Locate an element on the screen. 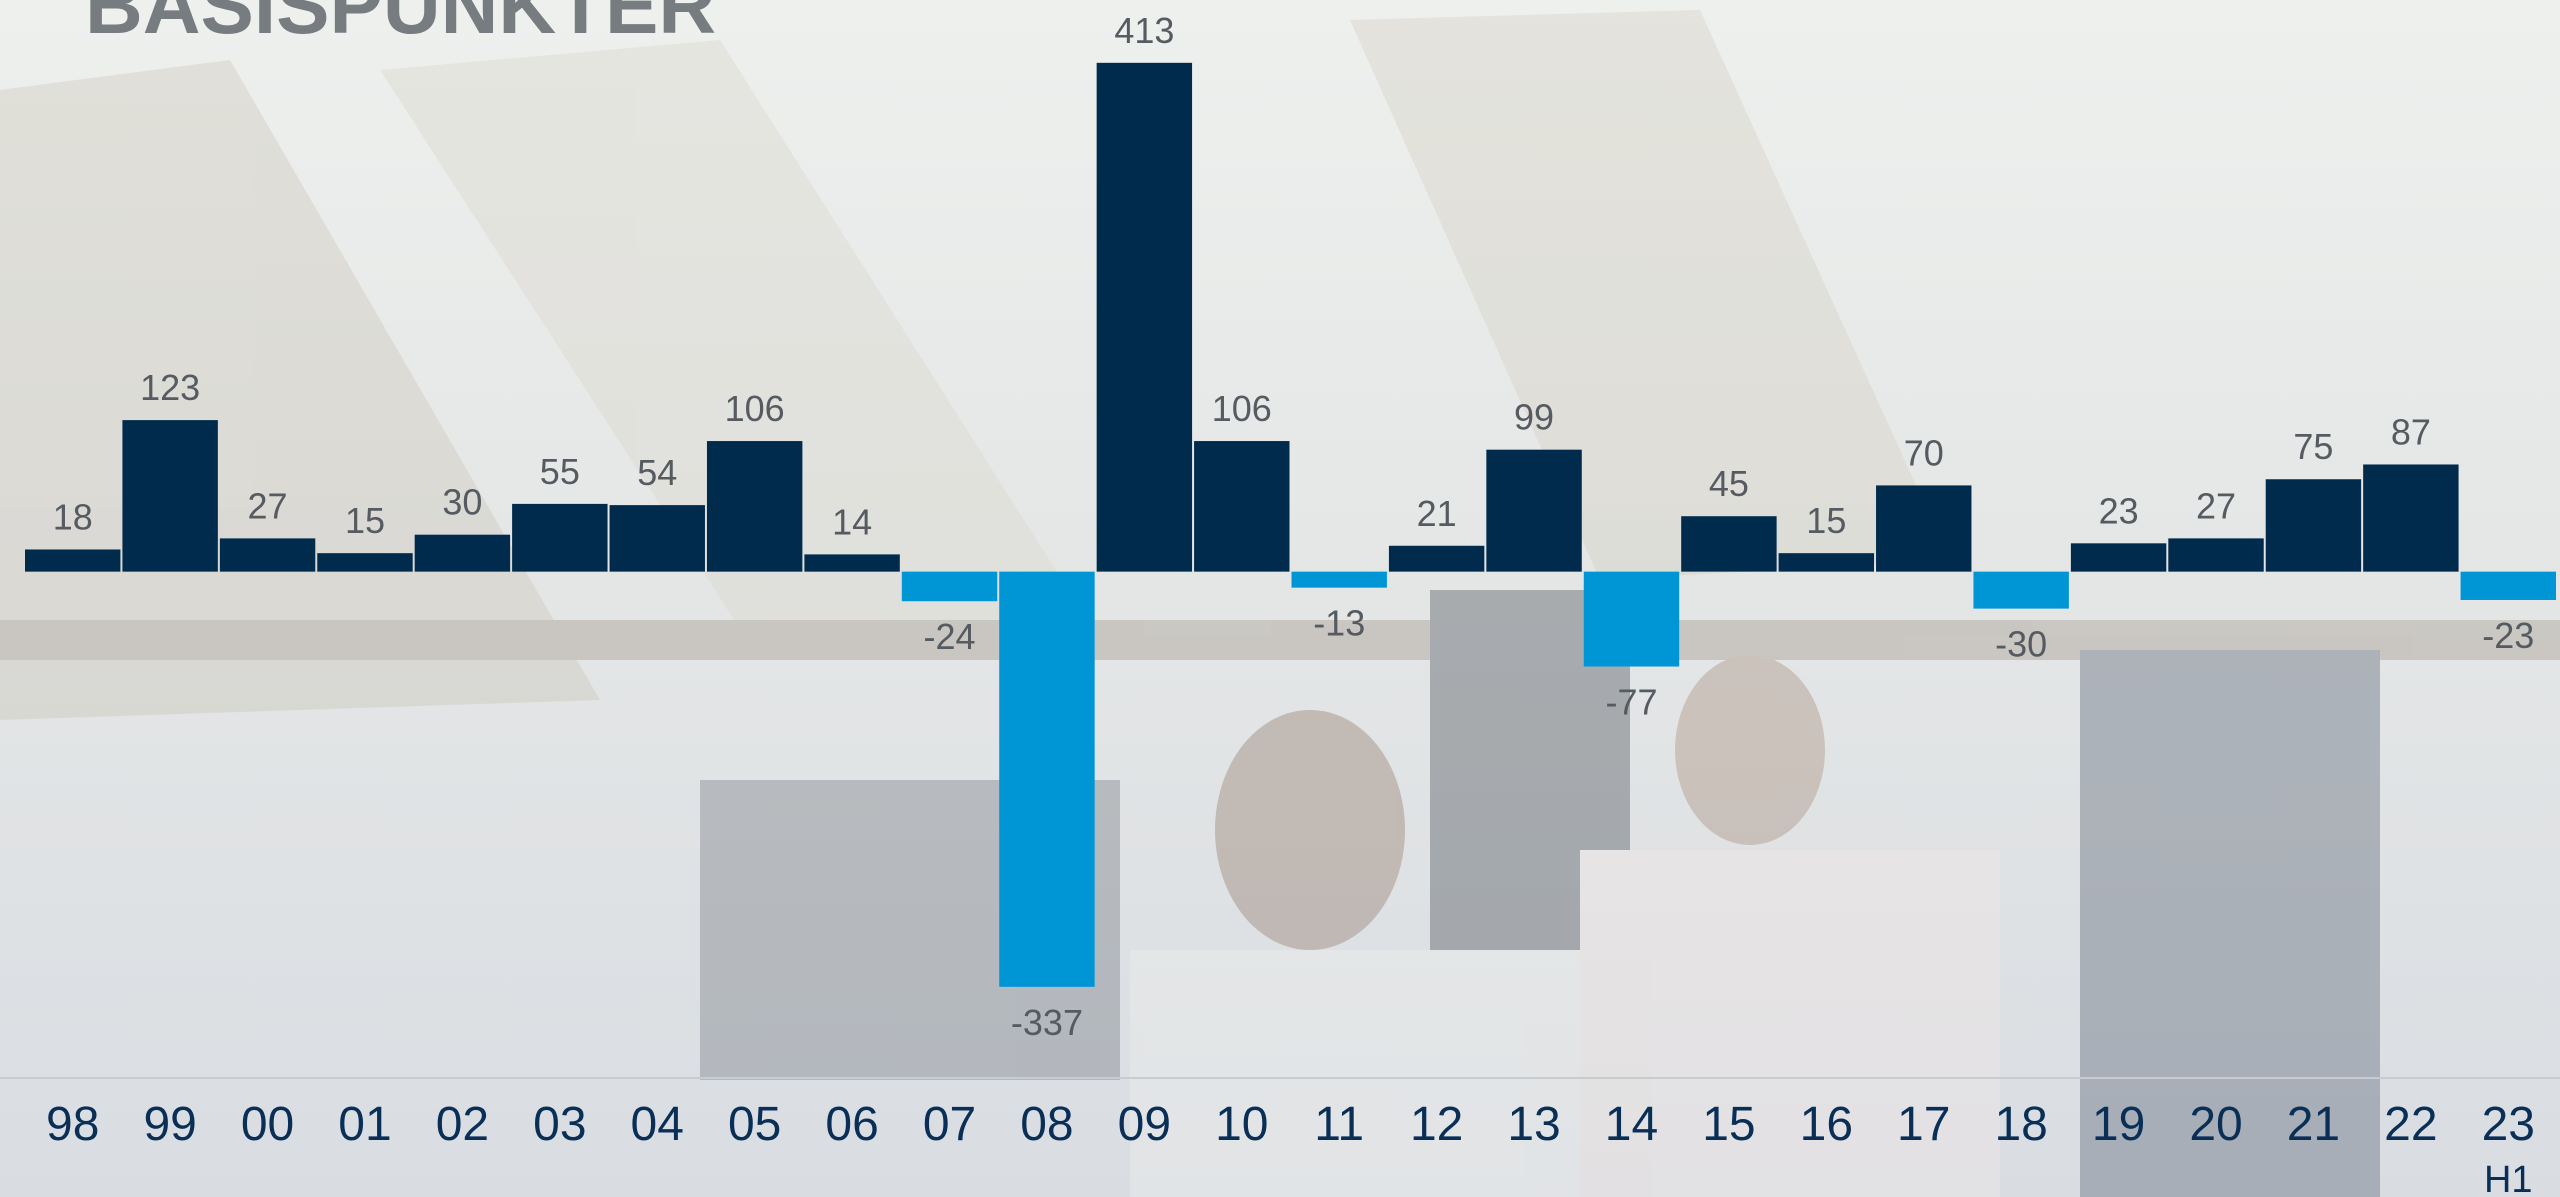 The width and height of the screenshot is (2560, 1197). x-tick-label: 06 is located at coordinates (851, 1124).